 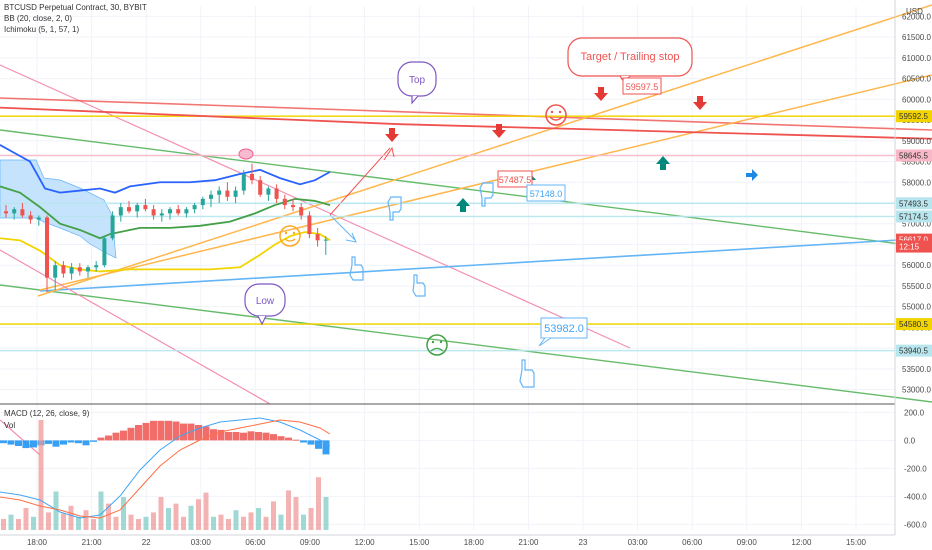 What do you see at coordinates (485, 264) in the screenshot?
I see `blue-trendline` at bounding box center [485, 264].